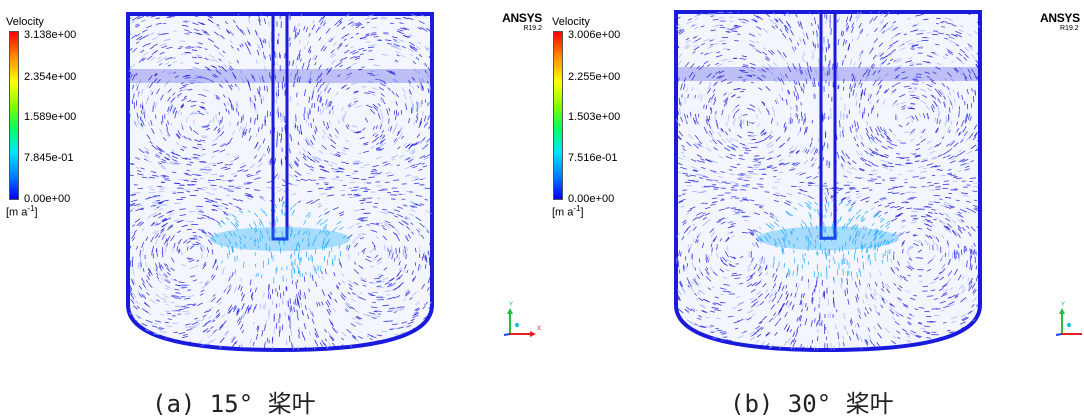 Image resolution: width=1084 pixels, height=419 pixels. I want to click on legend-tick-2: 1.503e+00, so click(594, 117).